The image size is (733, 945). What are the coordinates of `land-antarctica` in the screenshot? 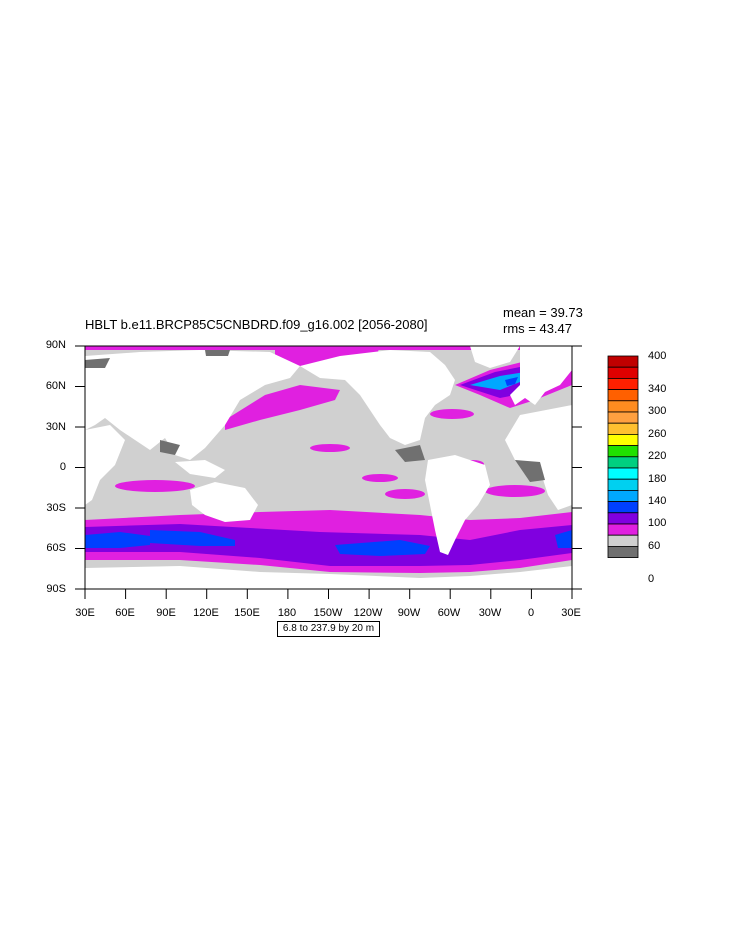 It's located at (328, 577).